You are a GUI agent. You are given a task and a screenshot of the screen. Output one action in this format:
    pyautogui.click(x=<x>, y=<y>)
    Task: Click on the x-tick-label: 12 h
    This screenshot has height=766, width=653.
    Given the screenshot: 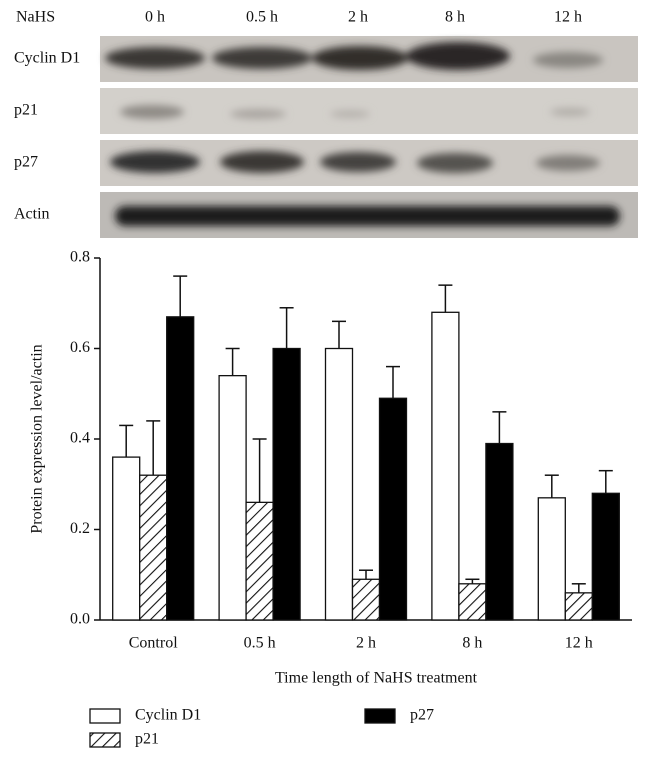 What is the action you would take?
    pyautogui.click(x=579, y=643)
    